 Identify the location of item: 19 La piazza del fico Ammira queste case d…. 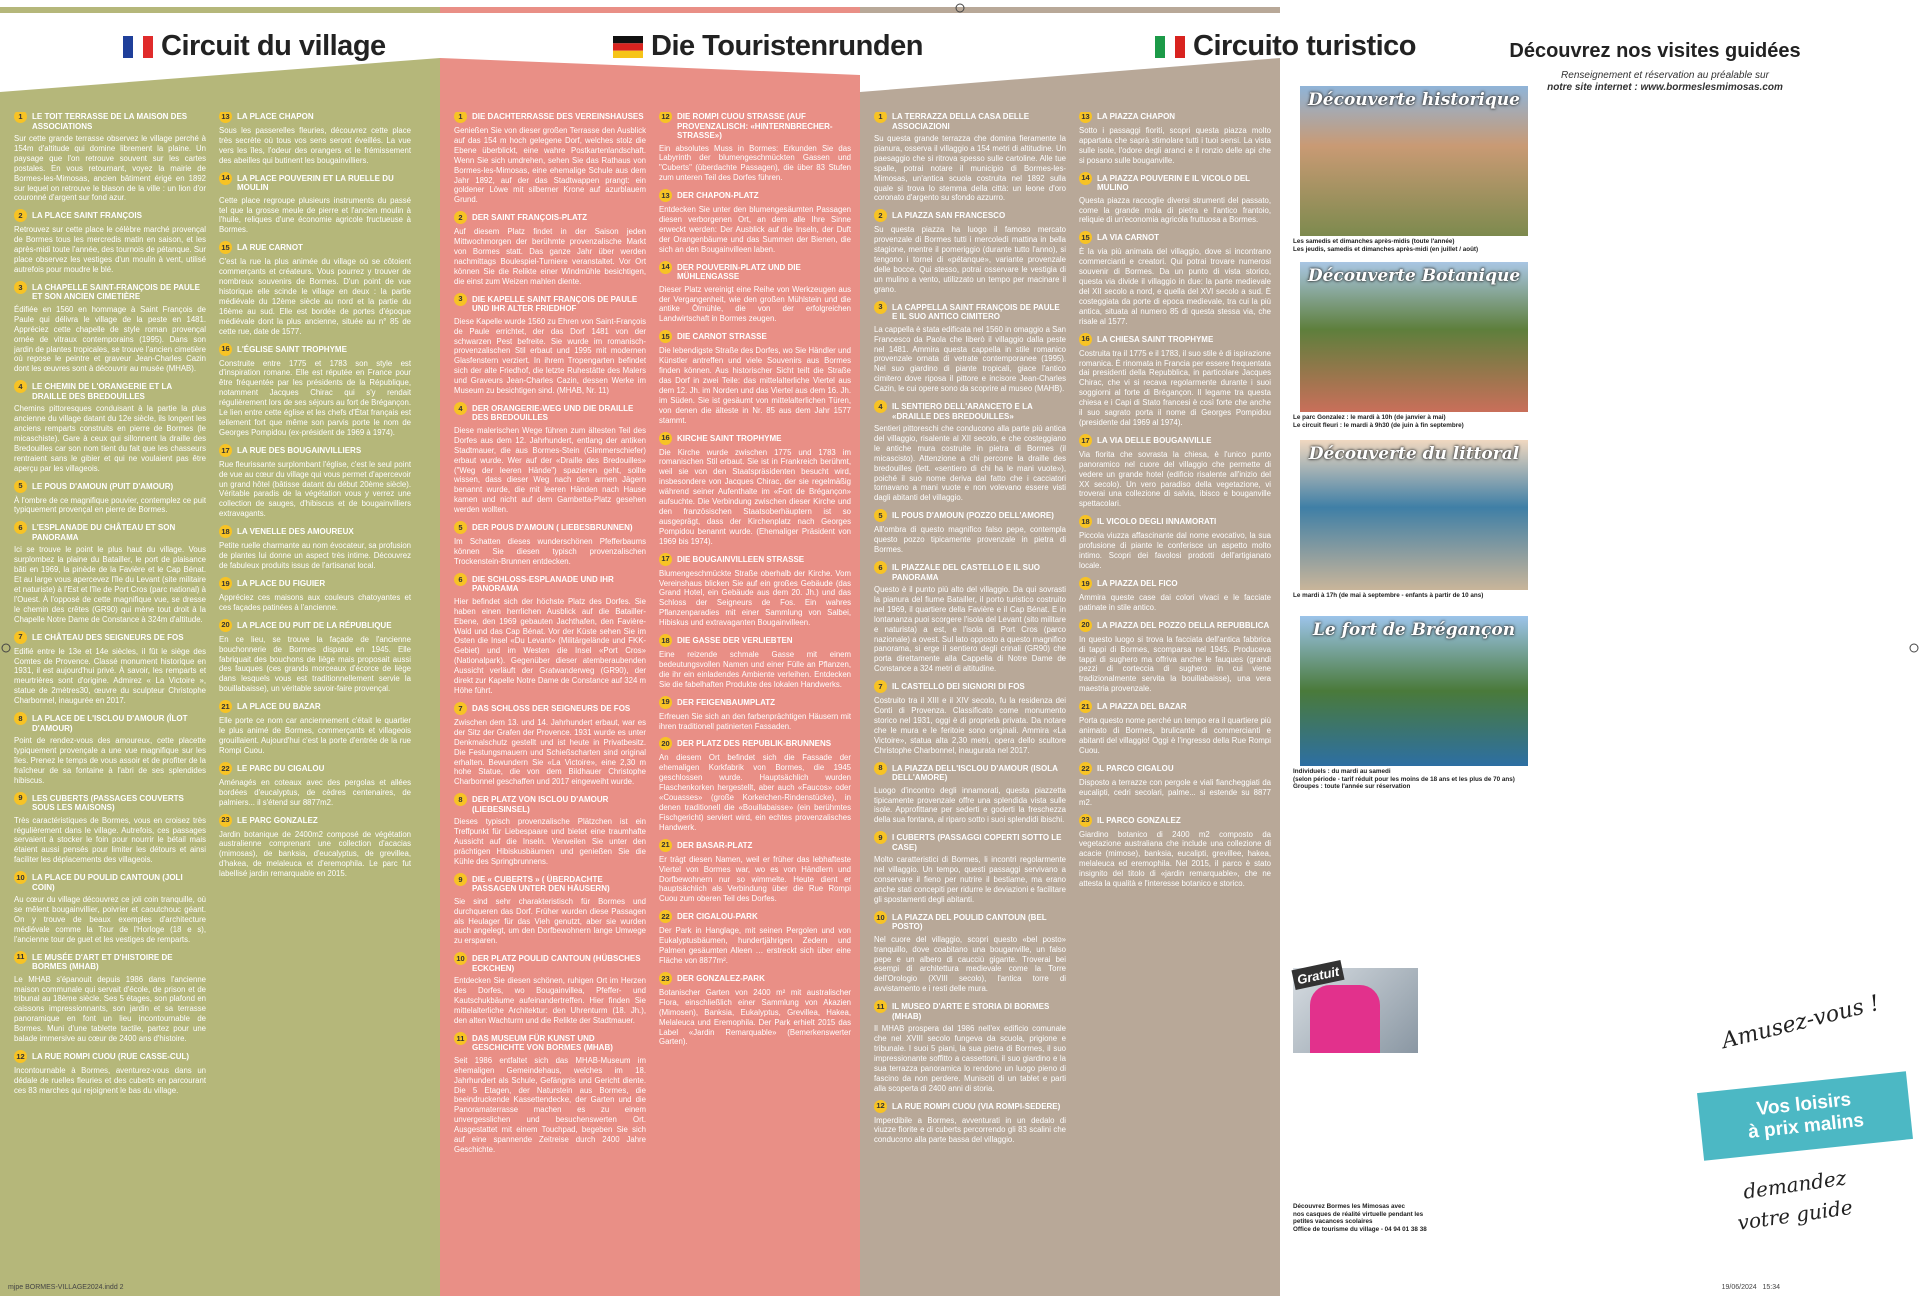
(1175, 594).